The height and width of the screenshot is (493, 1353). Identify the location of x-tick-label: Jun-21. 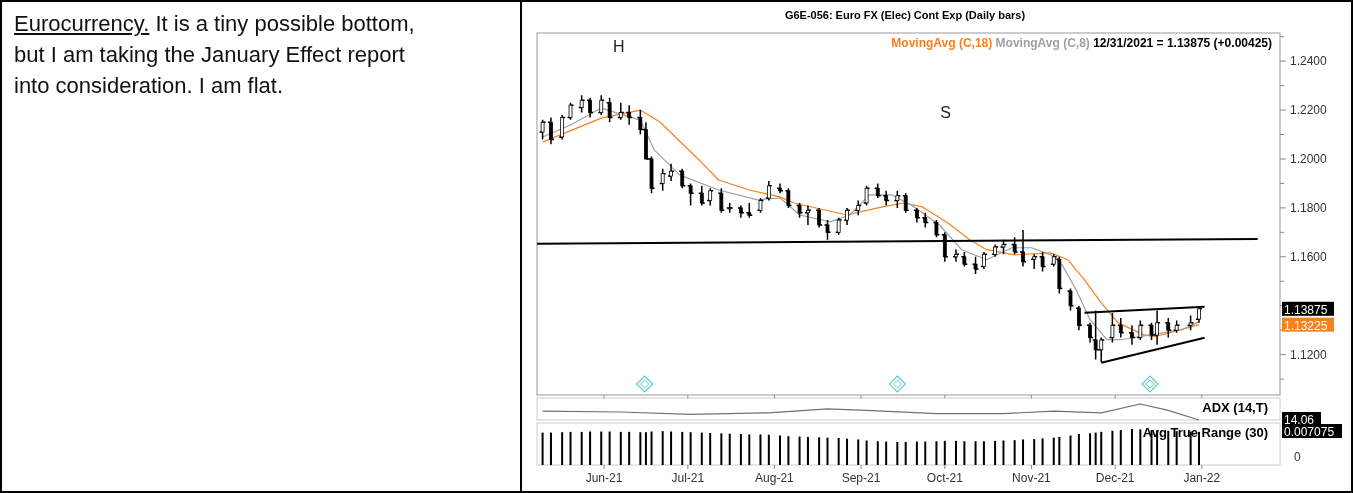
(604, 478).